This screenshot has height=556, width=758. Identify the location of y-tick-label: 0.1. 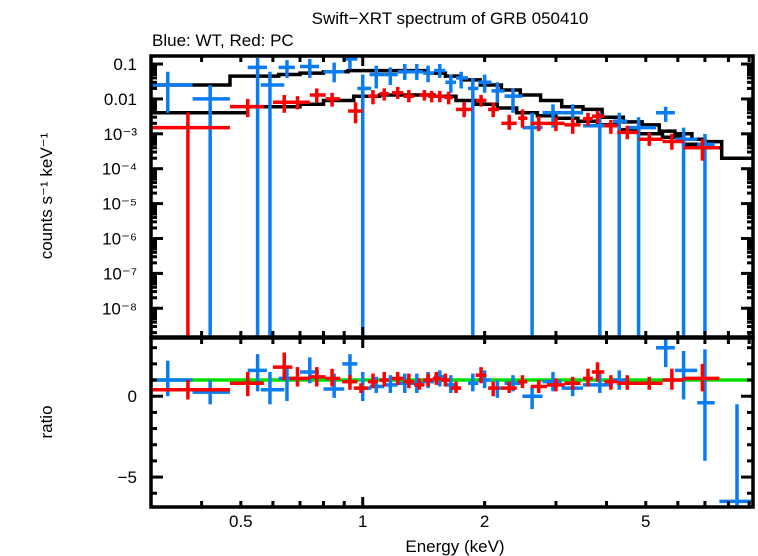
(125, 64).